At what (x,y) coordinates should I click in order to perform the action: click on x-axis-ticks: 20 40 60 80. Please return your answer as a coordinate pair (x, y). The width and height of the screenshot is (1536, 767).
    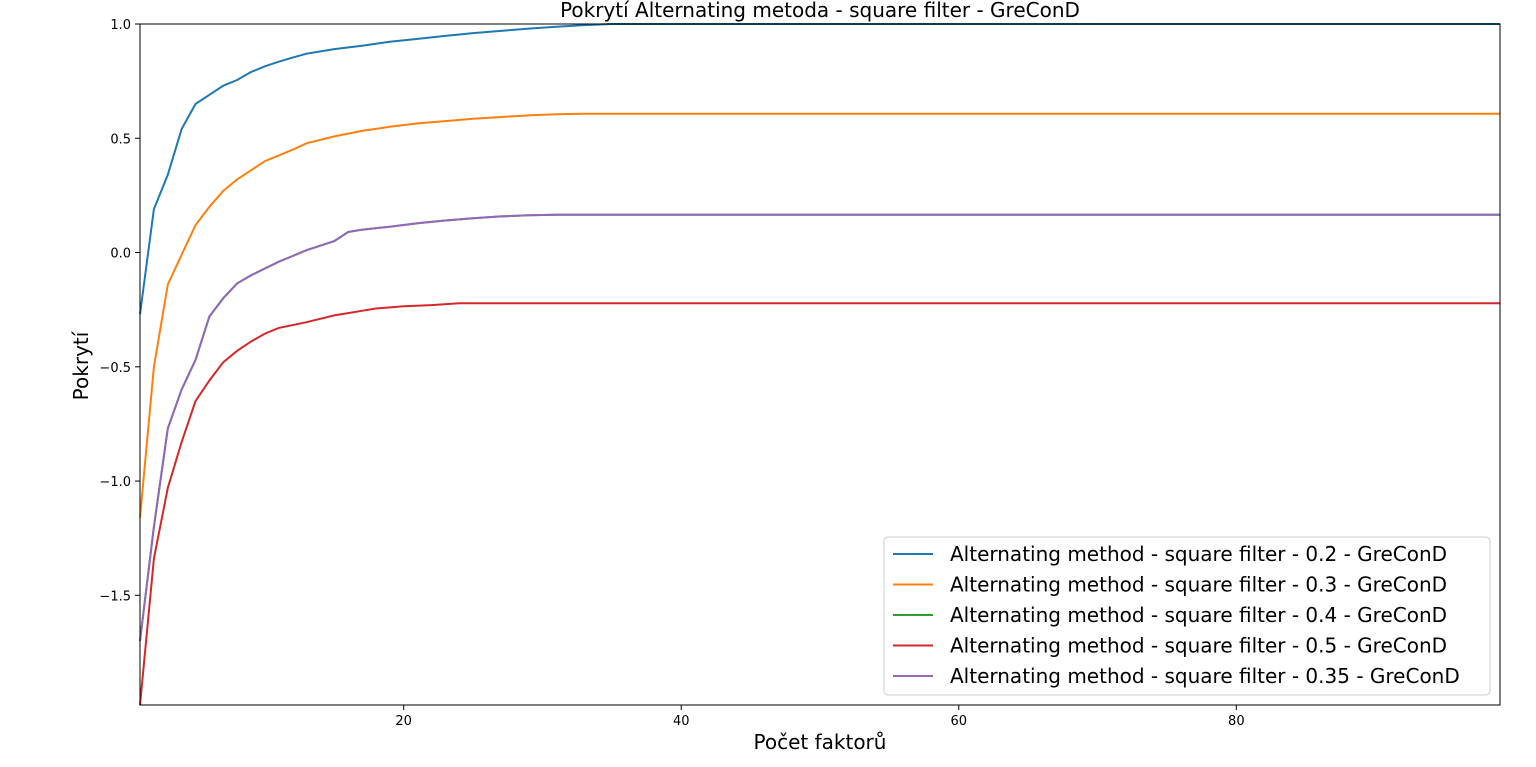
    Looking at the image, I should click on (820, 717).